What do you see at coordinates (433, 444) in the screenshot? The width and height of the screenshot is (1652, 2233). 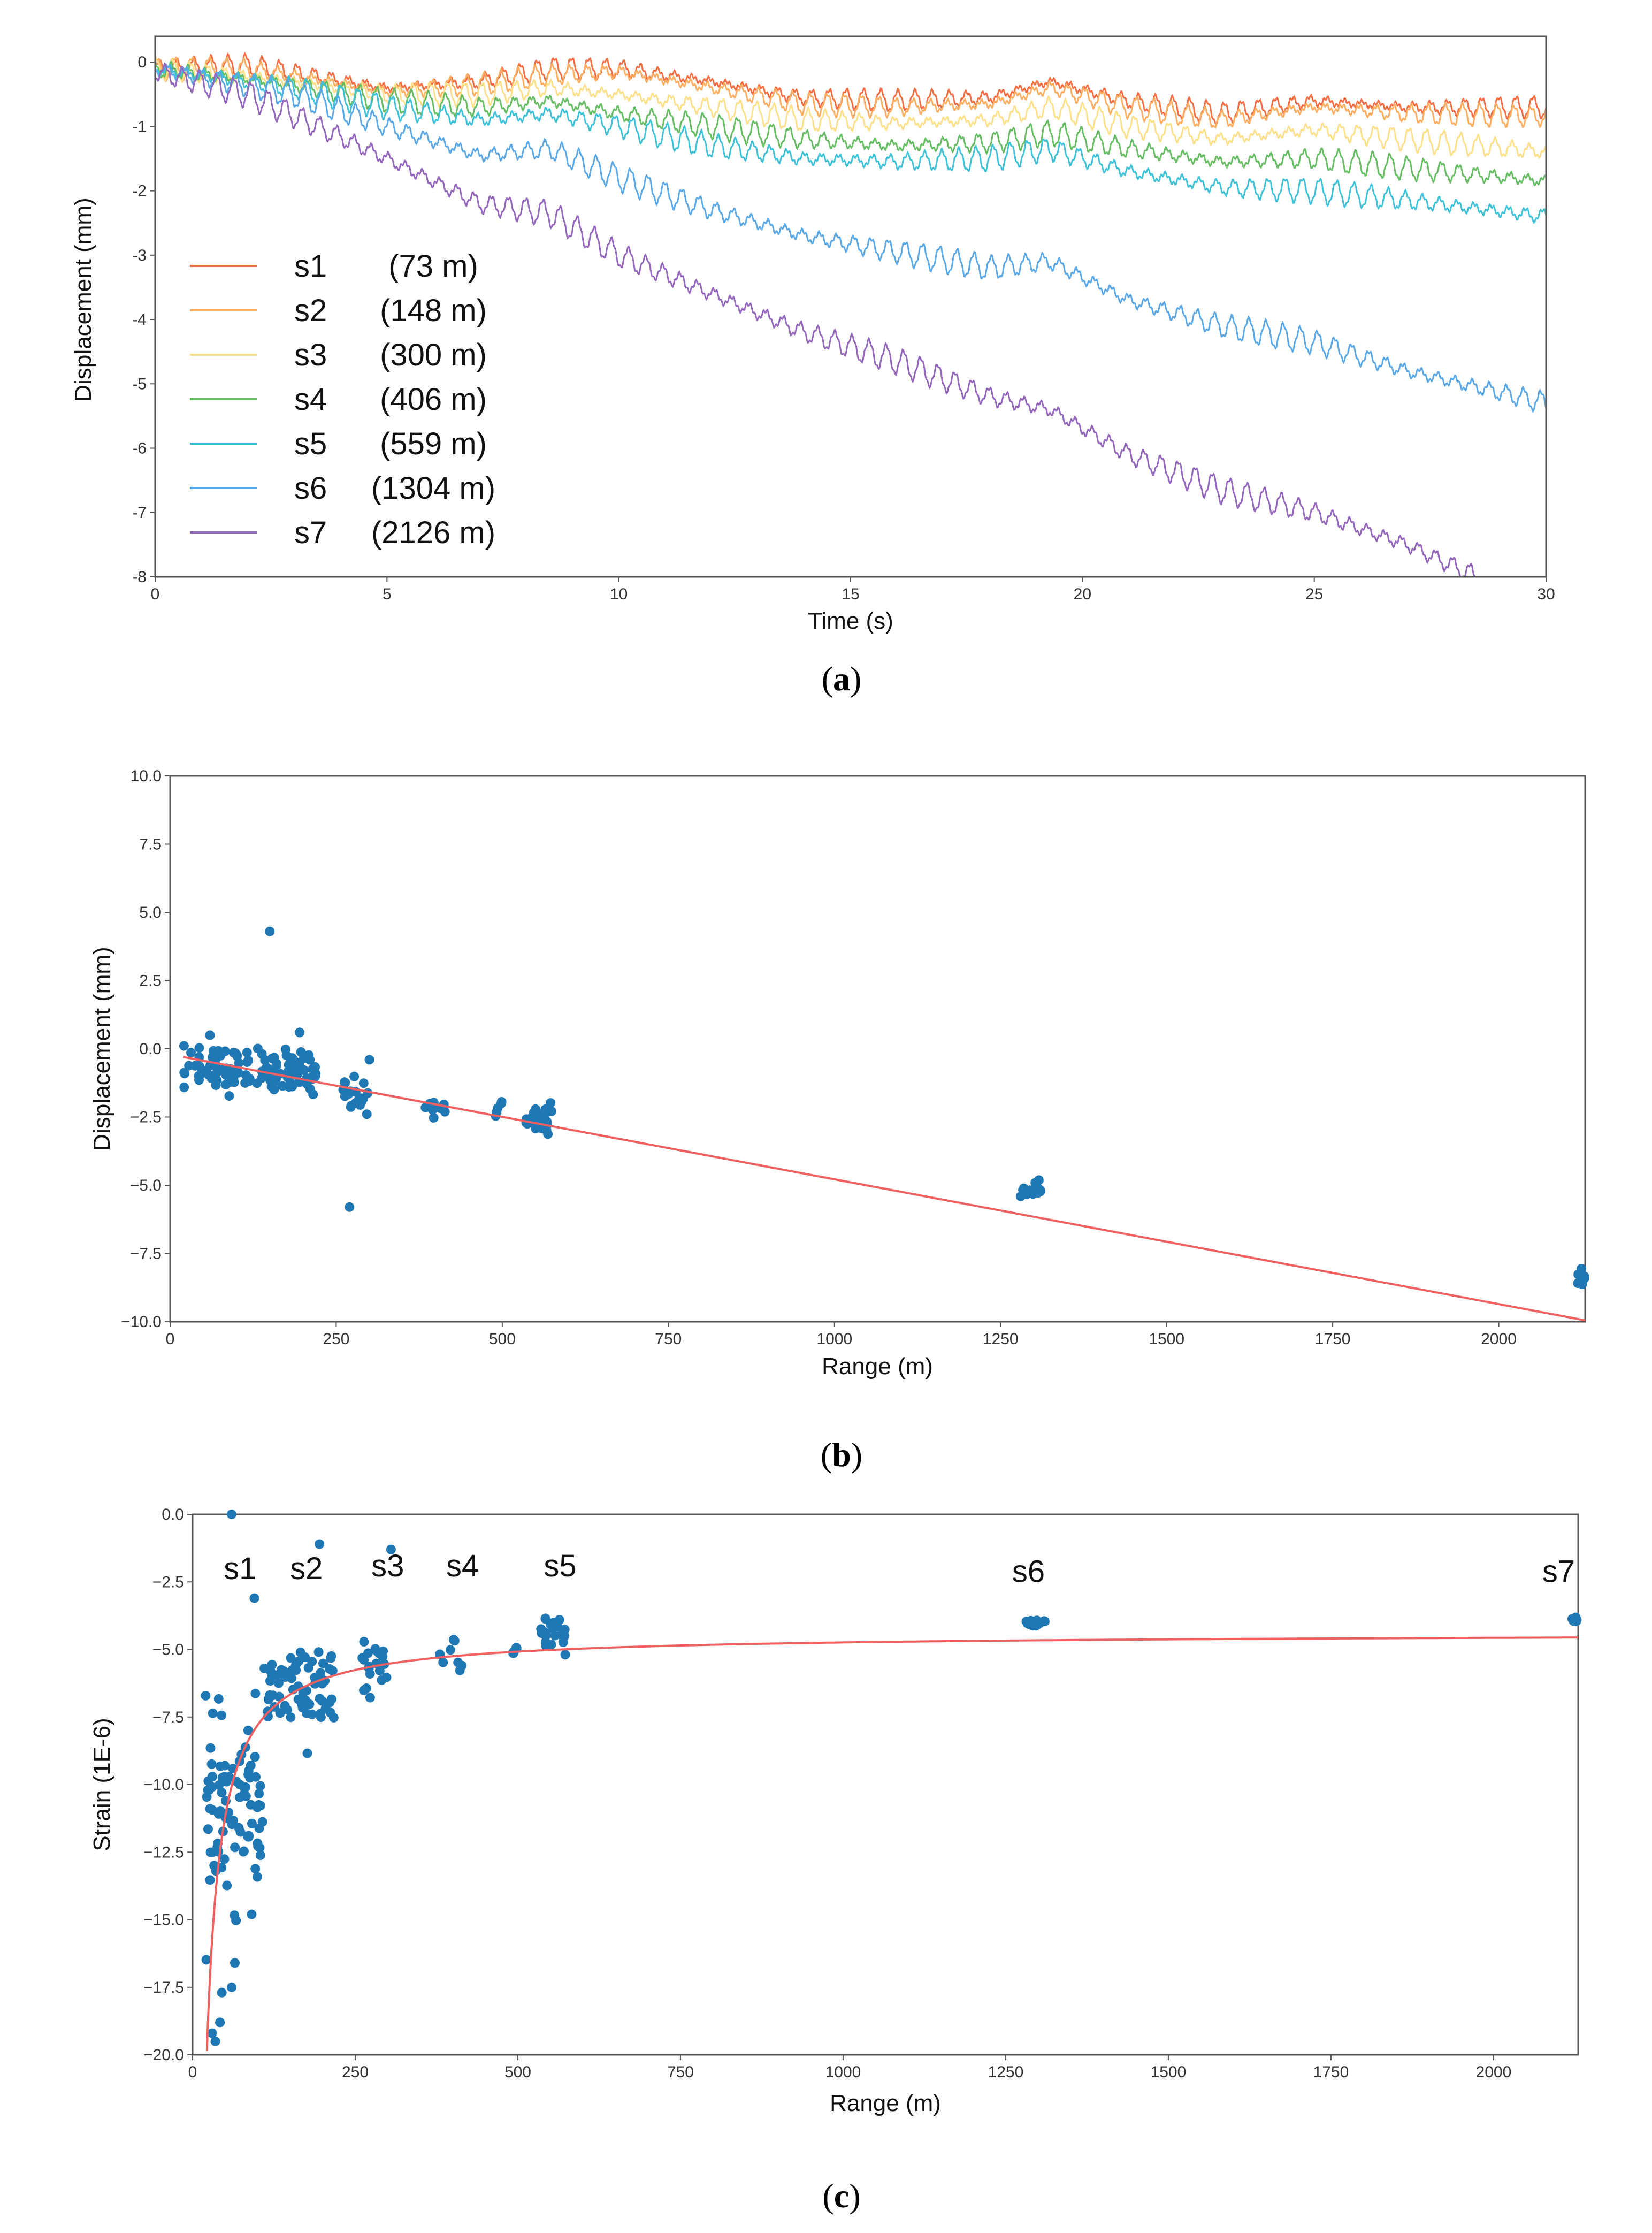 I see `legend-distance-s5: (559 m)` at bounding box center [433, 444].